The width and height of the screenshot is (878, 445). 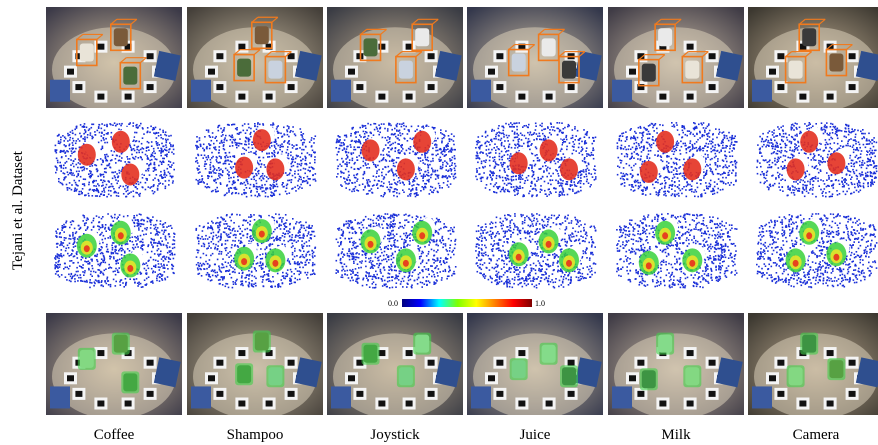 What do you see at coordinates (816, 435) in the screenshot?
I see `column-label-camera: Camera` at bounding box center [816, 435].